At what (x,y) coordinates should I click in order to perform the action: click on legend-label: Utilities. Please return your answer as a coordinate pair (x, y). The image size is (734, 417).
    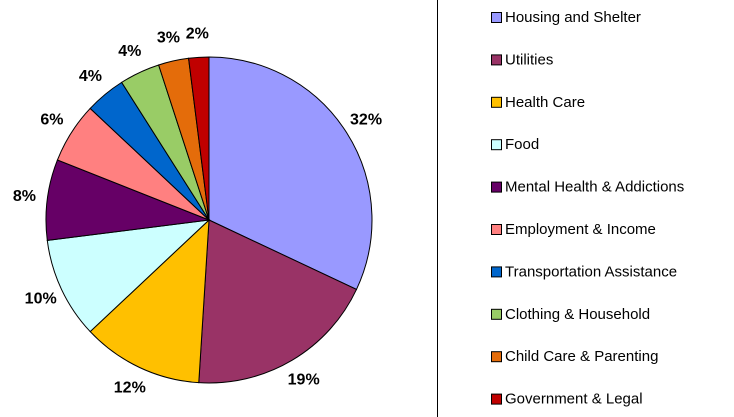
    Looking at the image, I should click on (529, 59).